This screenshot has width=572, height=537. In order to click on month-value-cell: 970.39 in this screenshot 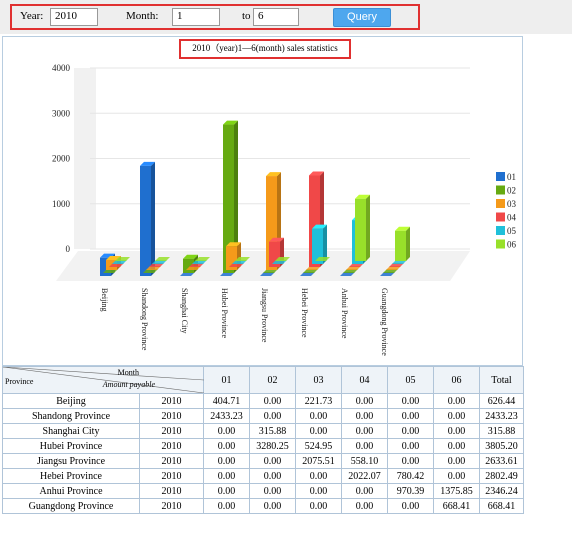, I will do `click(410, 491)`.